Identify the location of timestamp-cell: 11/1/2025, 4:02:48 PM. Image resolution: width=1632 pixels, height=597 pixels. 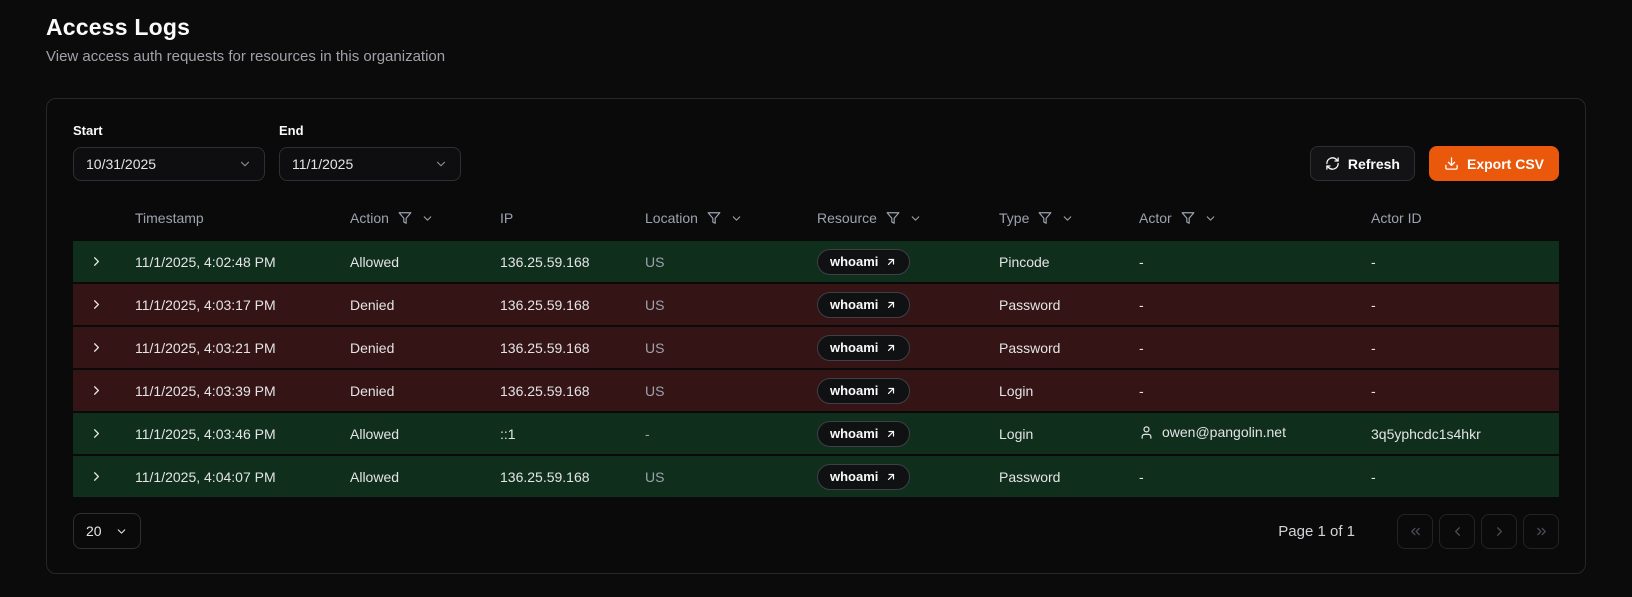
(205, 261).